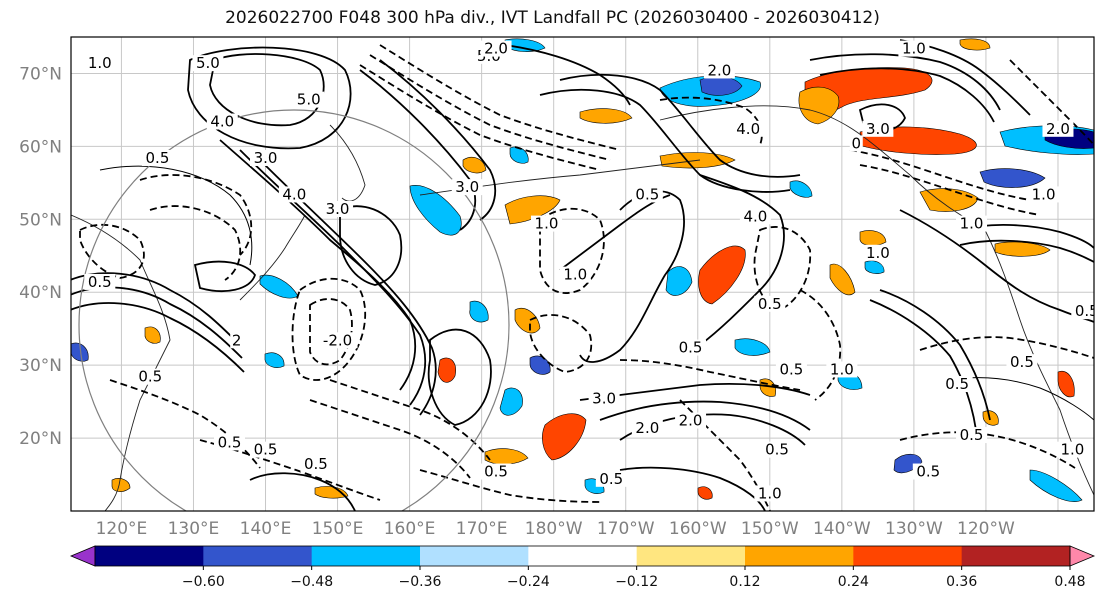 The height and width of the screenshot is (604, 1105). I want to click on contour-label: 5.0, so click(208, 63).